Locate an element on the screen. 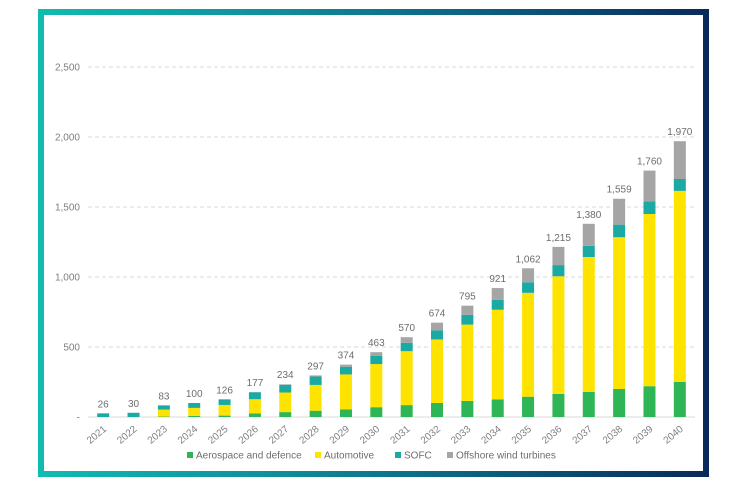 The width and height of the screenshot is (741, 486). total-label: 297 is located at coordinates (315, 366).